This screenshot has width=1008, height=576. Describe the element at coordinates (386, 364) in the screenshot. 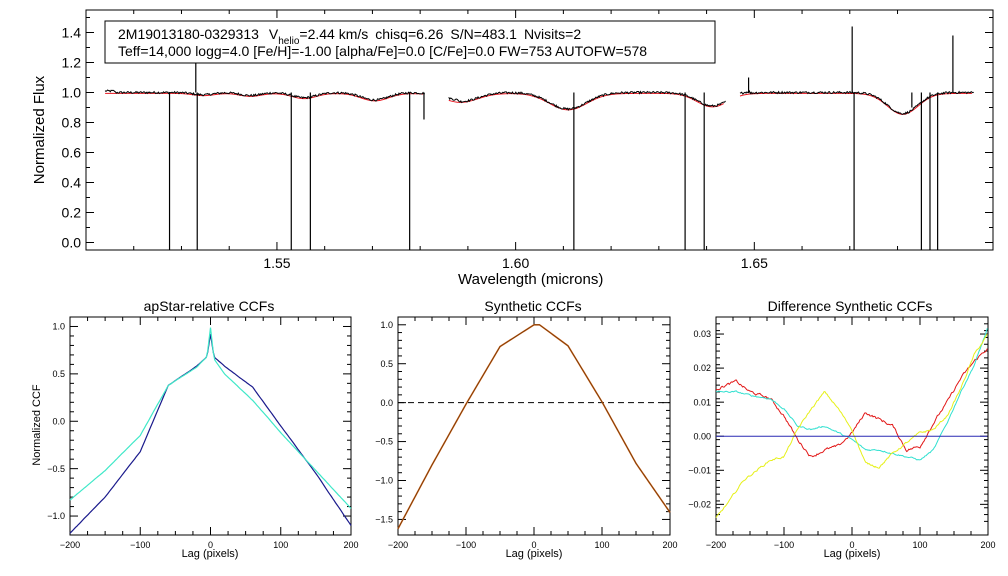

I see `synthetic-ccf-ytick-label: 0.5` at that location.